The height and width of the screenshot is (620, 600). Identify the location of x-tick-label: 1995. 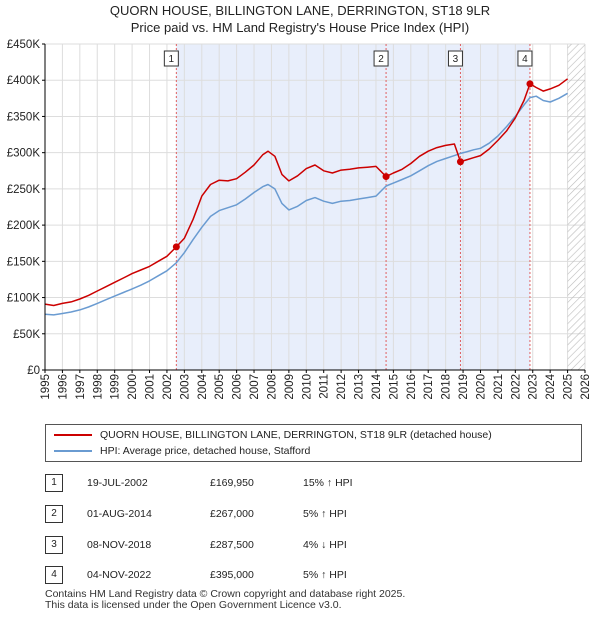
(46, 387).